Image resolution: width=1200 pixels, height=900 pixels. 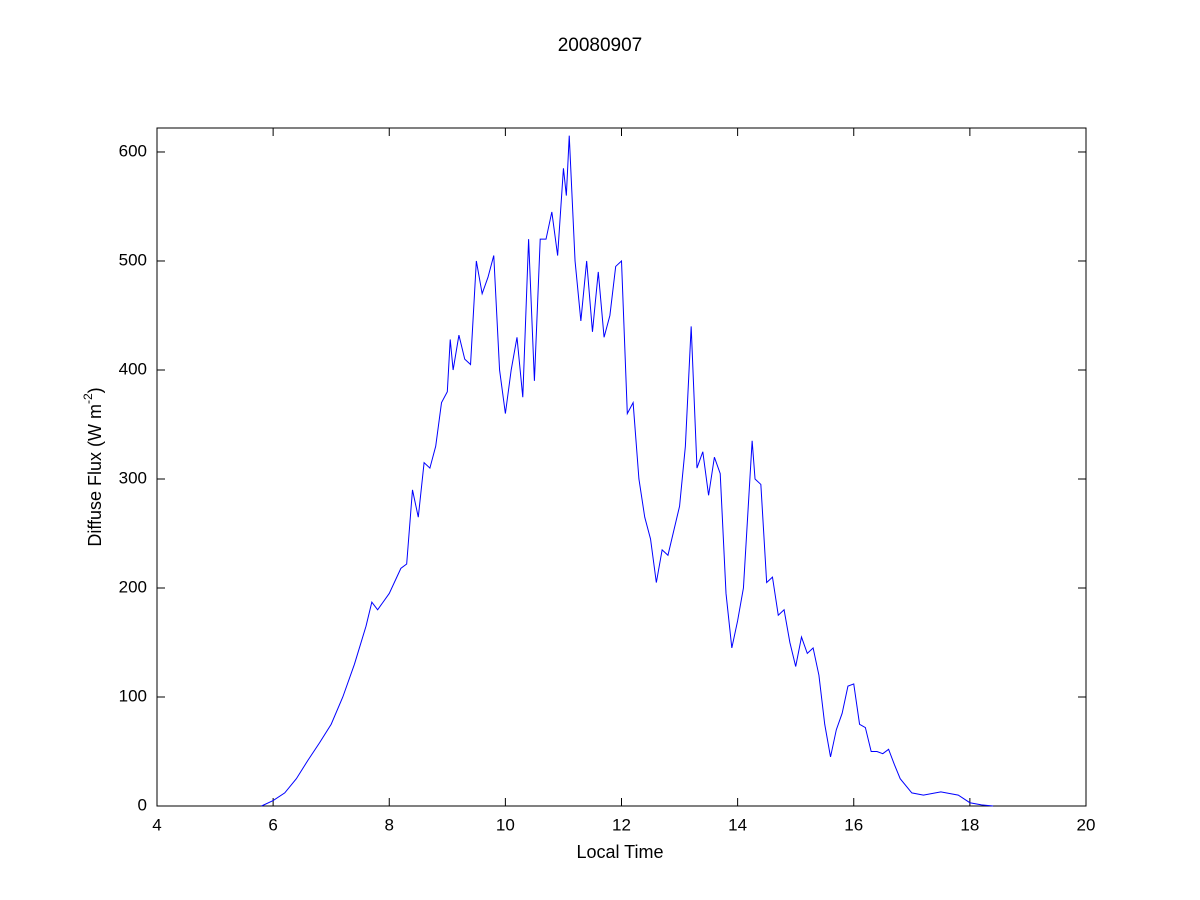 What do you see at coordinates (88, 398) in the screenshot?
I see `y-label-superscript: -2` at bounding box center [88, 398].